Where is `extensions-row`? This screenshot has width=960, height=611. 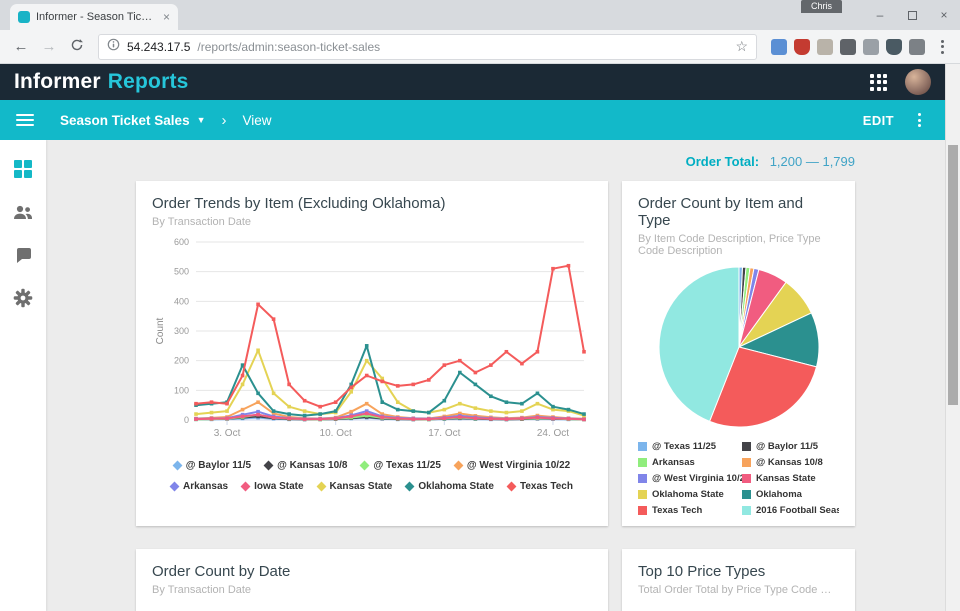
extensions-row is located at coordinates (848, 46).